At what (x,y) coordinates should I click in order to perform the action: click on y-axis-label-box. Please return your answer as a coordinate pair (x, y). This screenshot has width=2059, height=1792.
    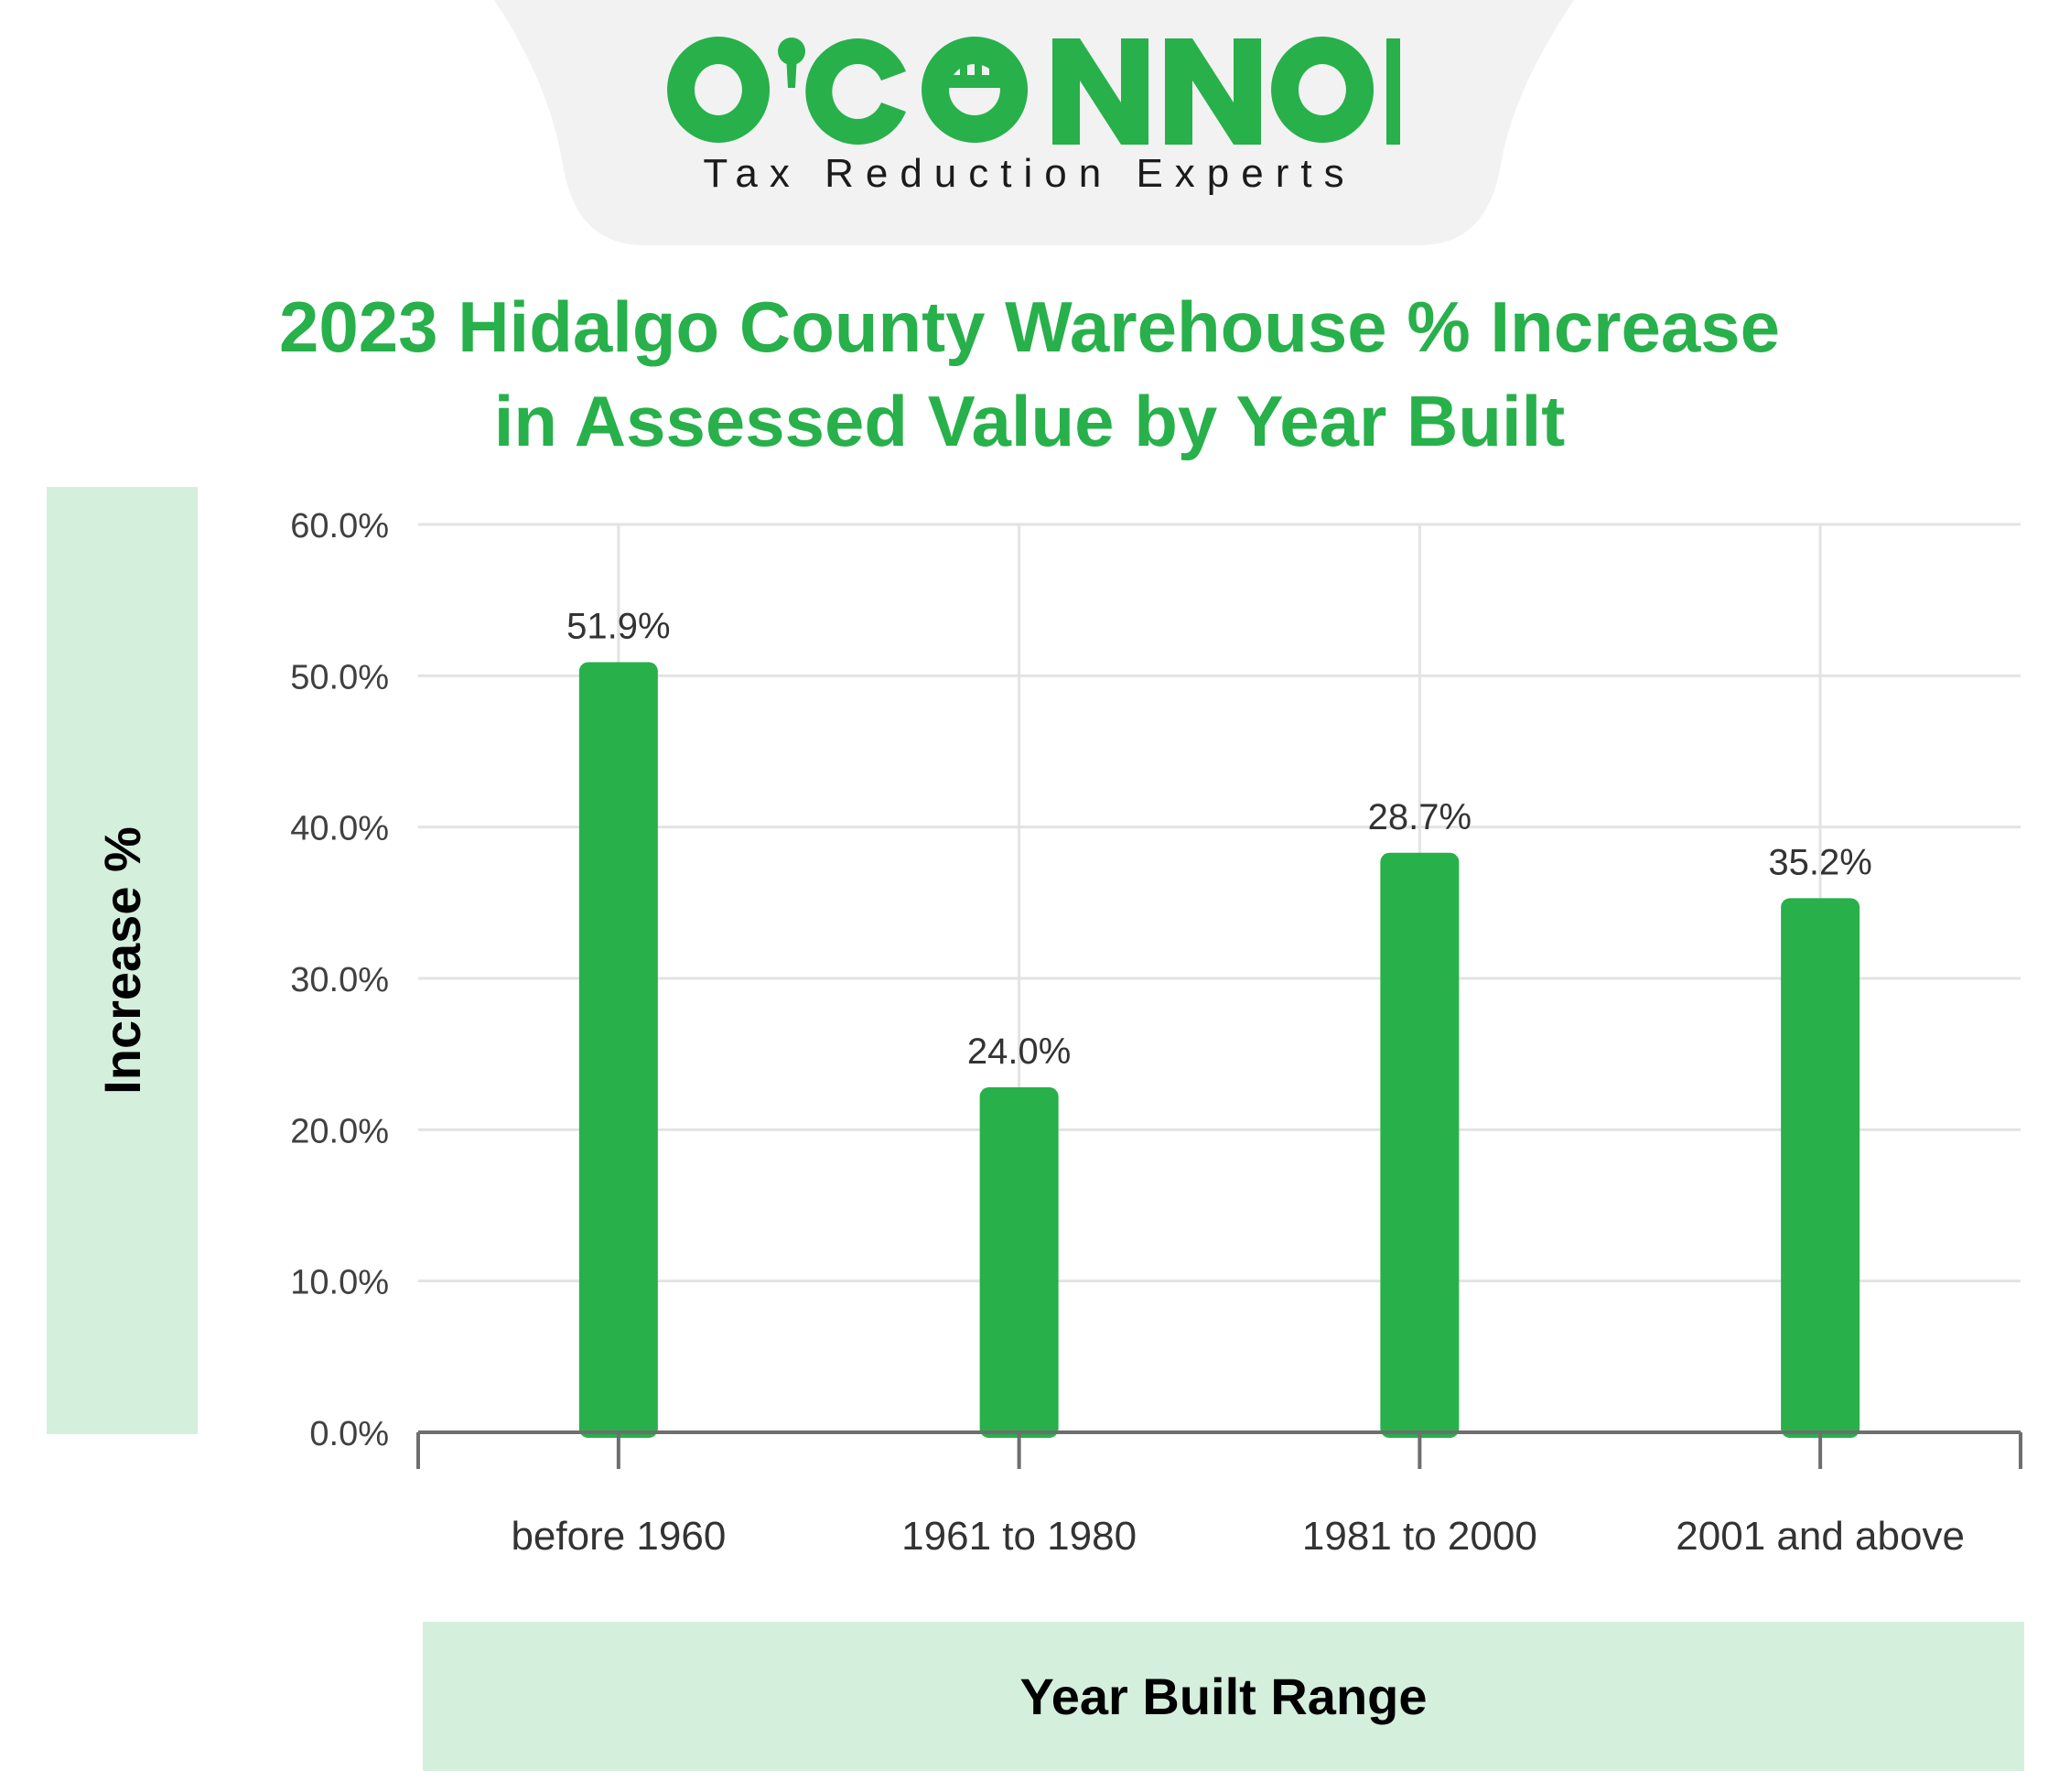
    Looking at the image, I should click on (122, 960).